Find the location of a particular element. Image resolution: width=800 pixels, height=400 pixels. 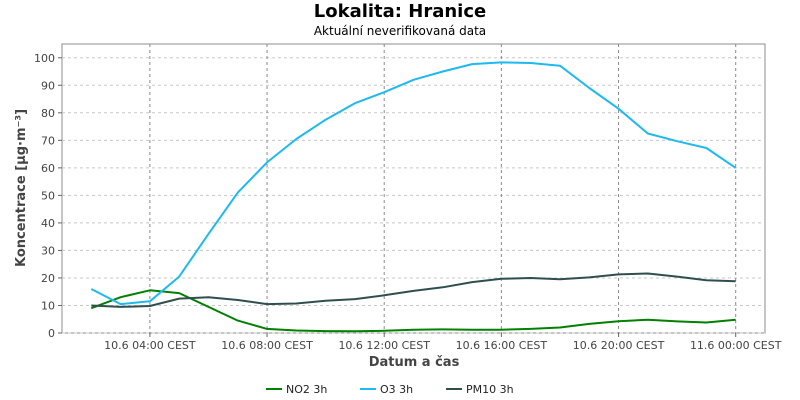

x-tick-label: 10.6 16:00 CEST is located at coordinates (502, 345).